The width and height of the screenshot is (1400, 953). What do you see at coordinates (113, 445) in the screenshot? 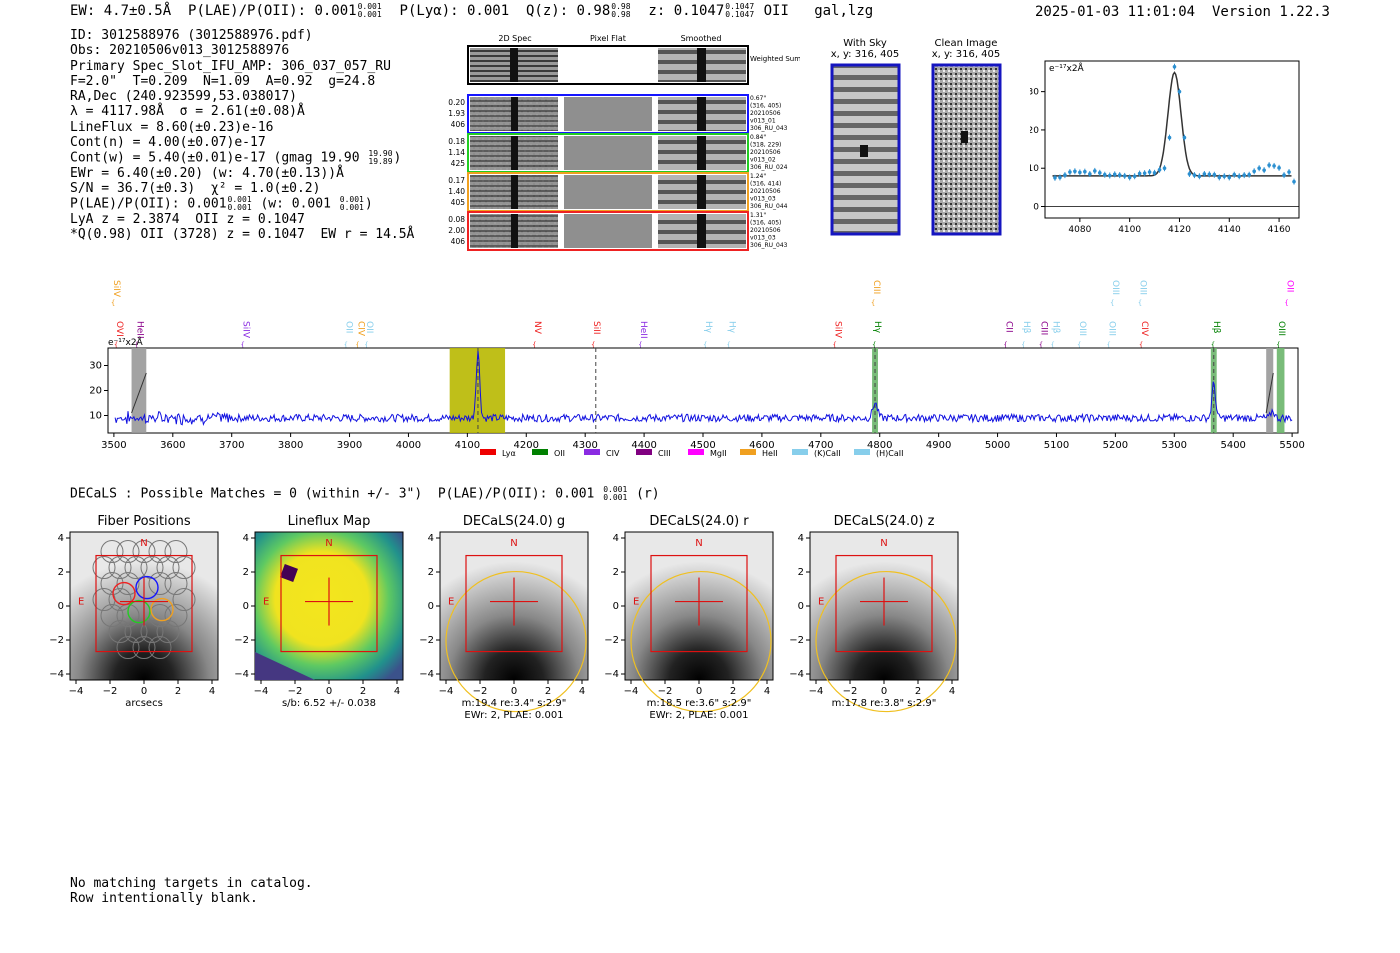
I see `spectrum-xtick-label: 3500` at bounding box center [113, 445].